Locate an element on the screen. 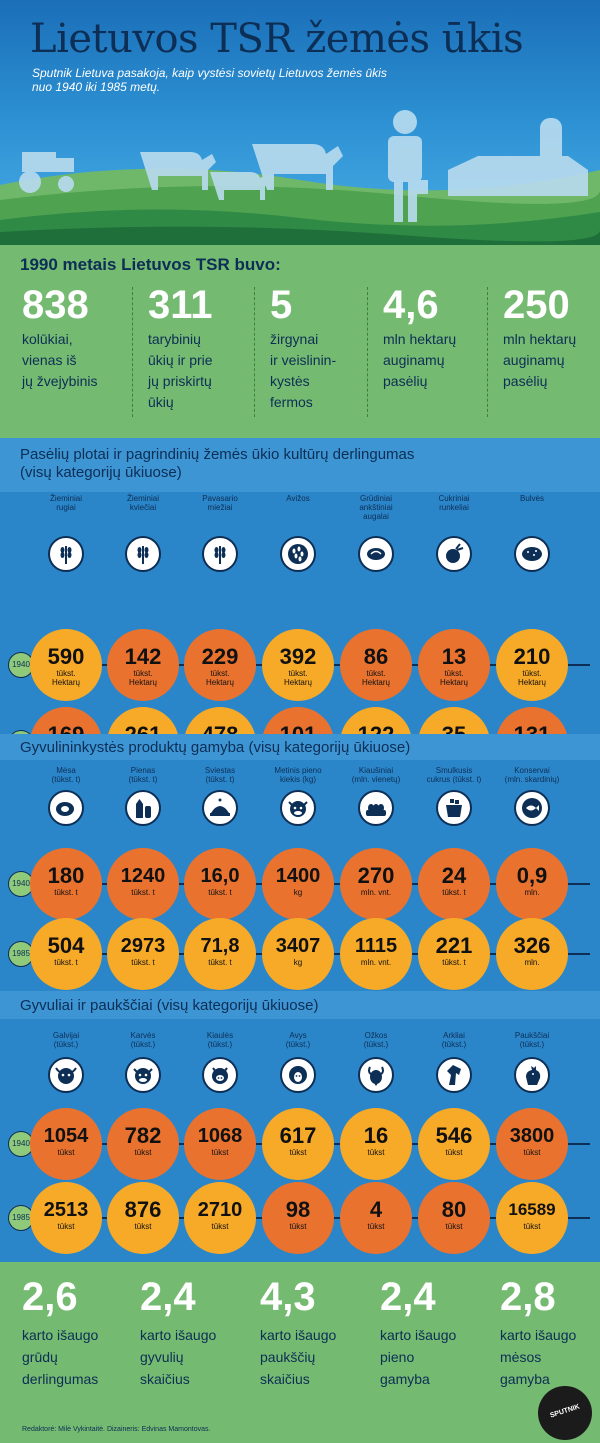 The width and height of the screenshot is (600, 1443). value-circle-1985: 16589 tūkst is located at coordinates (532, 1218).